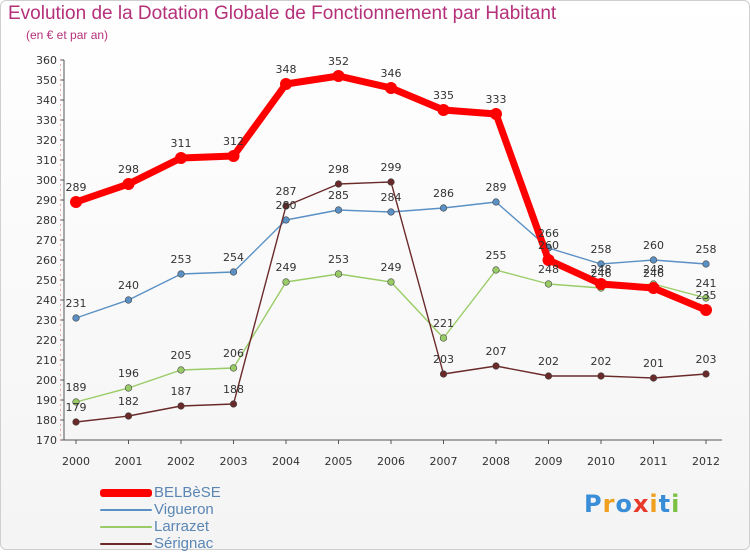 The width and height of the screenshot is (750, 552). Describe the element at coordinates (46, 300) in the screenshot. I see `y-tick-label: 240` at that location.